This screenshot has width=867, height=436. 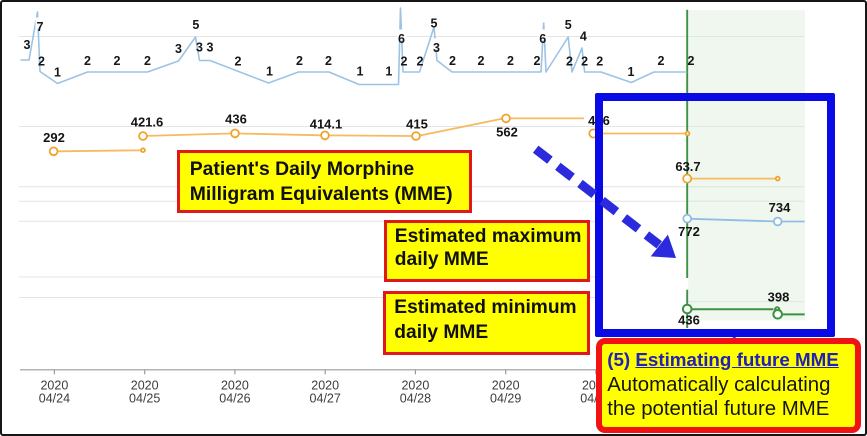 What do you see at coordinates (689, 231) in the screenshot?
I see `svg-text: 772` at bounding box center [689, 231].